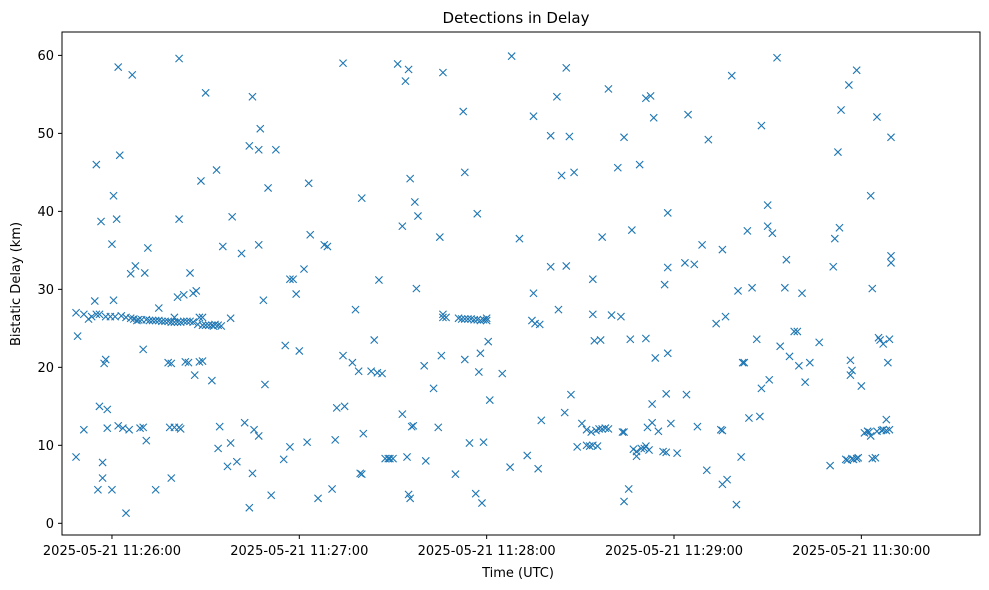 The image size is (989, 590). What do you see at coordinates (45, 134) in the screenshot?
I see `y-tick-label: 50` at bounding box center [45, 134].